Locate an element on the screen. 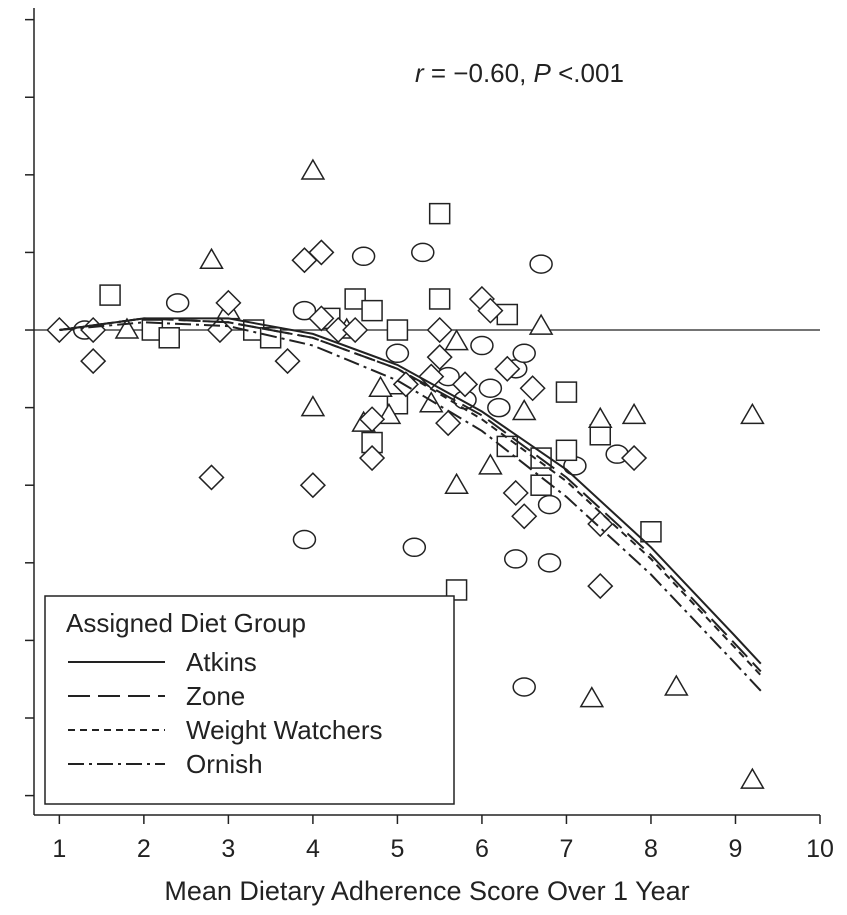  x-tick-label: 8 is located at coordinates (651, 849).